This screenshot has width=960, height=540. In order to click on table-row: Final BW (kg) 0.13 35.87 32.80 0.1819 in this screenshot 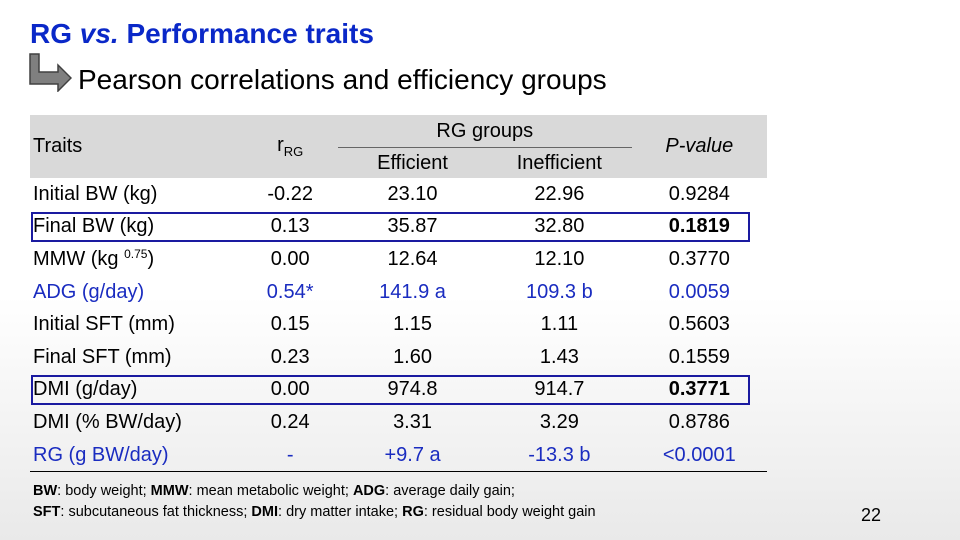, I will do `click(398, 227)`.